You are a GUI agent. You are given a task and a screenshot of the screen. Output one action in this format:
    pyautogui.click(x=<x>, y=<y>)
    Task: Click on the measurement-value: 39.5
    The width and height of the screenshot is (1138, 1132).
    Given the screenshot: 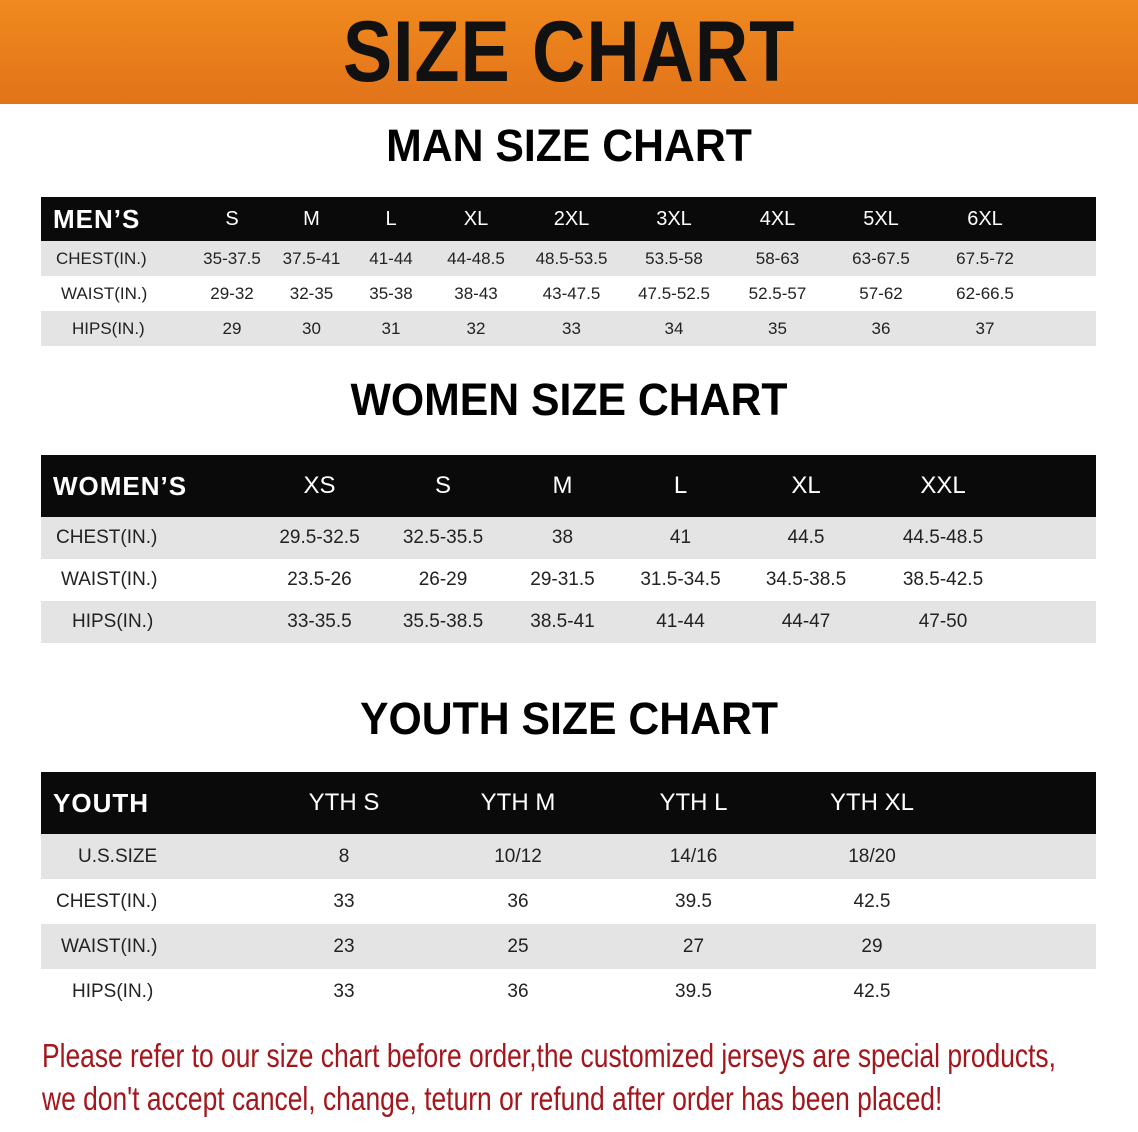 What is the action you would take?
    pyautogui.click(x=693, y=991)
    